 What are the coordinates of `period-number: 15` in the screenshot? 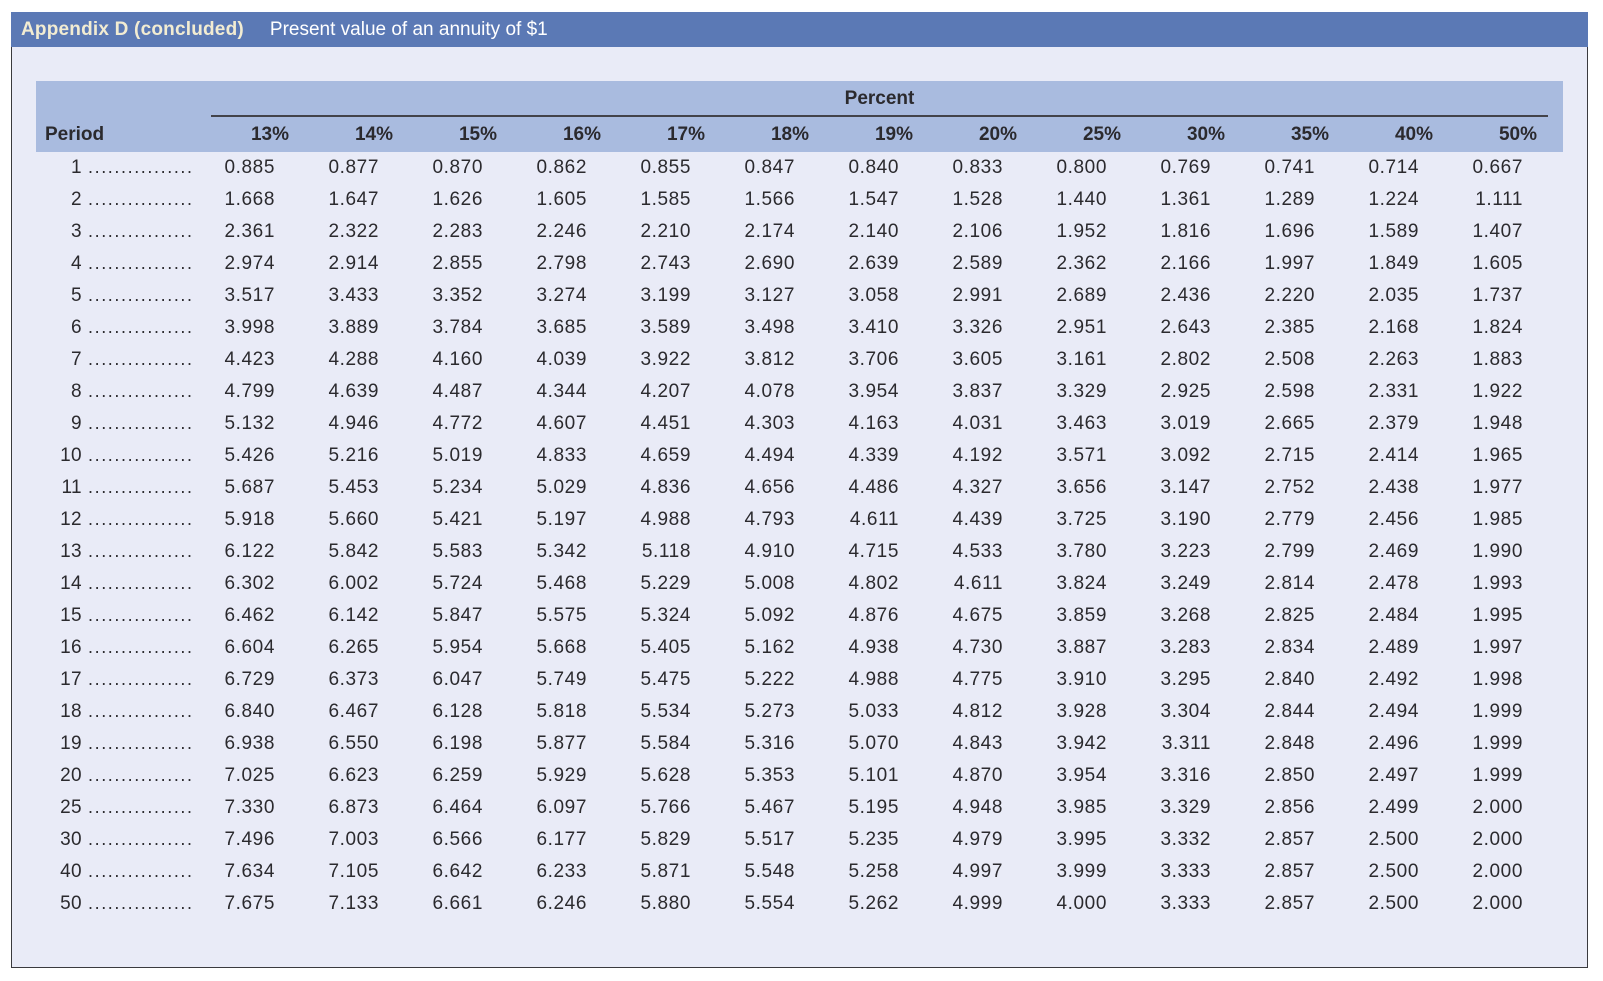 It's located at (71, 615).